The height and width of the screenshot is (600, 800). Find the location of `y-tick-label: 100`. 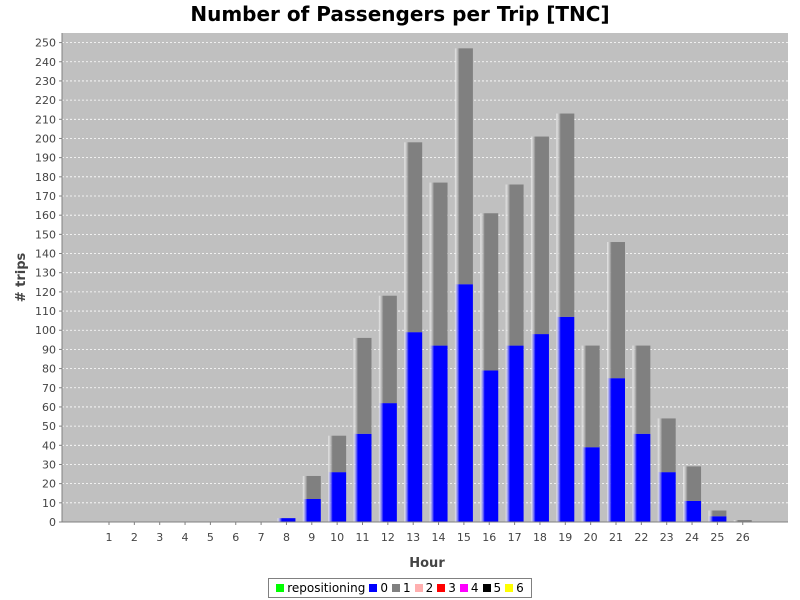

y-tick-label: 100 is located at coordinates (45, 330).